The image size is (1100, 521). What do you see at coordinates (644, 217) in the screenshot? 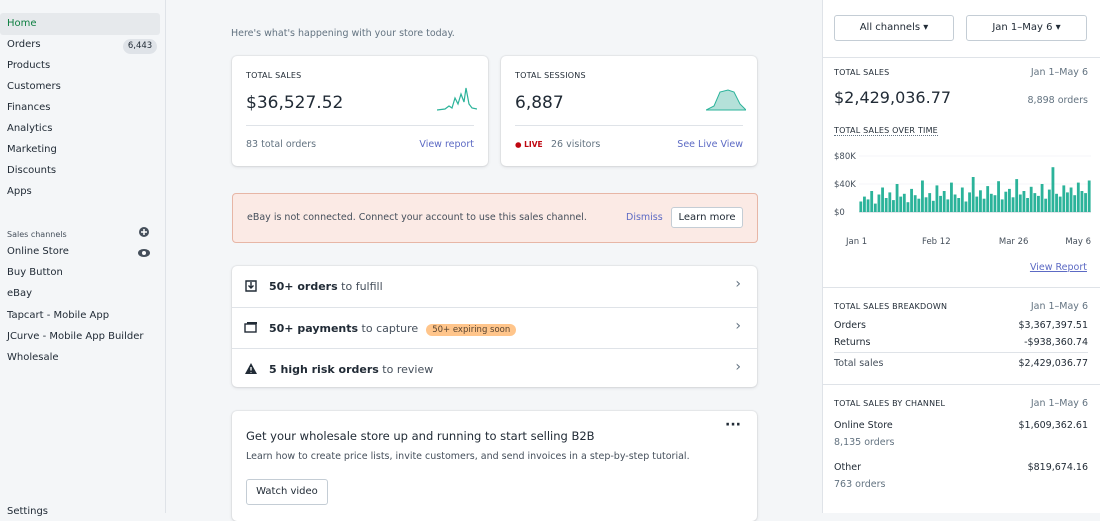
I see `dismiss-link: Dismiss` at bounding box center [644, 217].